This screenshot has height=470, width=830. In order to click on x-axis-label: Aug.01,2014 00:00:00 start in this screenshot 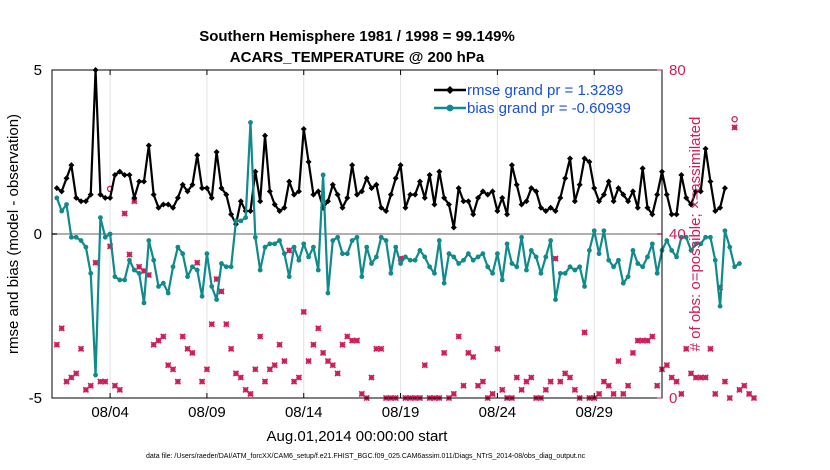, I will do `click(358, 436)`.